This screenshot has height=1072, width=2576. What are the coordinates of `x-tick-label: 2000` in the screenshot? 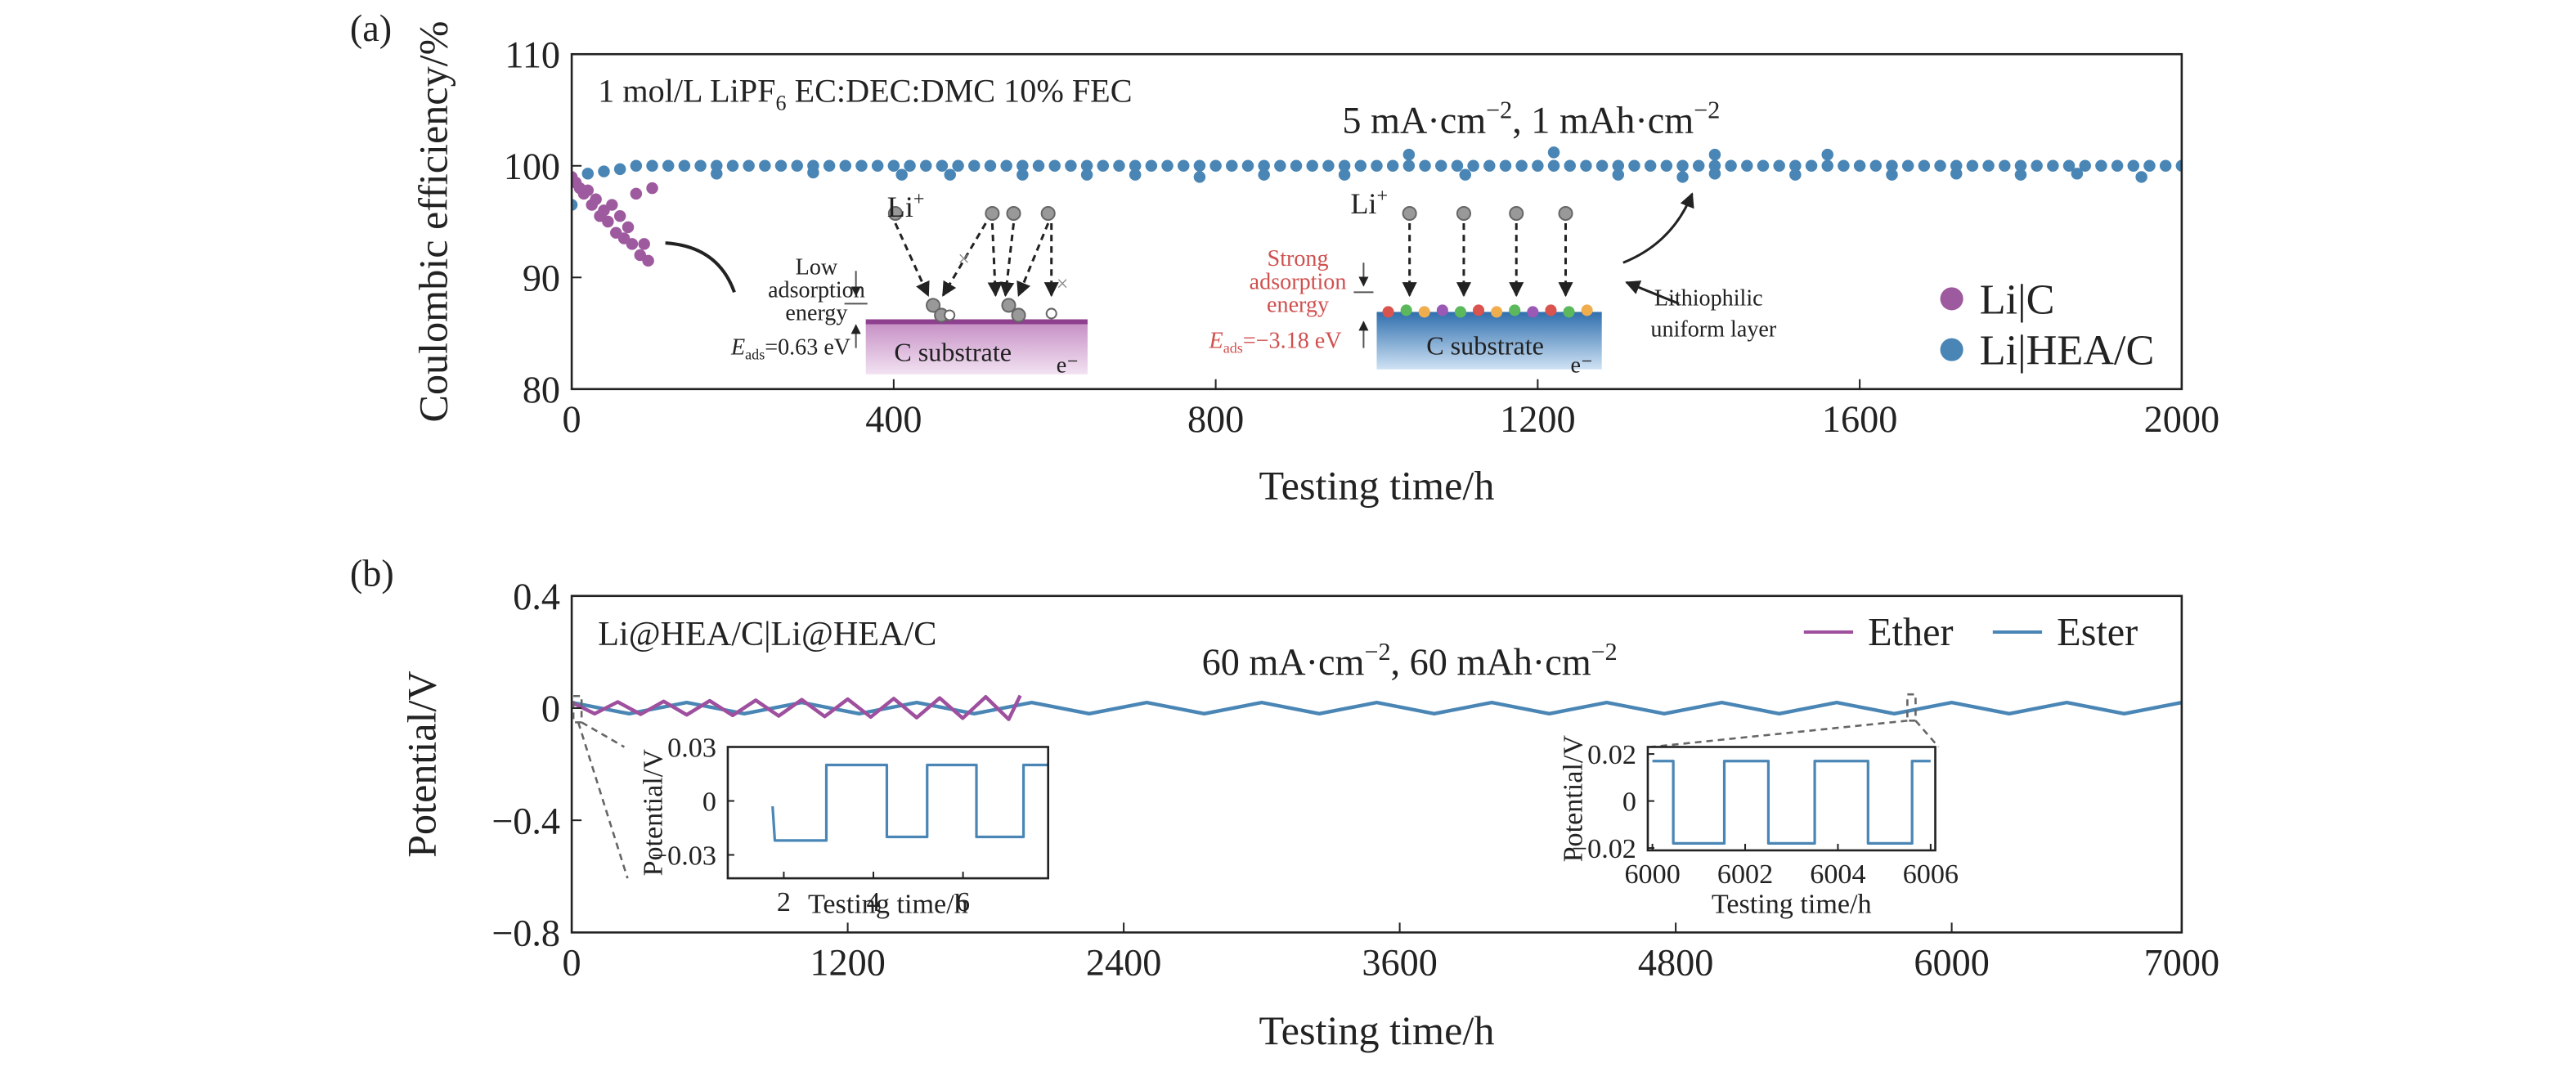 It's located at (2181, 419).